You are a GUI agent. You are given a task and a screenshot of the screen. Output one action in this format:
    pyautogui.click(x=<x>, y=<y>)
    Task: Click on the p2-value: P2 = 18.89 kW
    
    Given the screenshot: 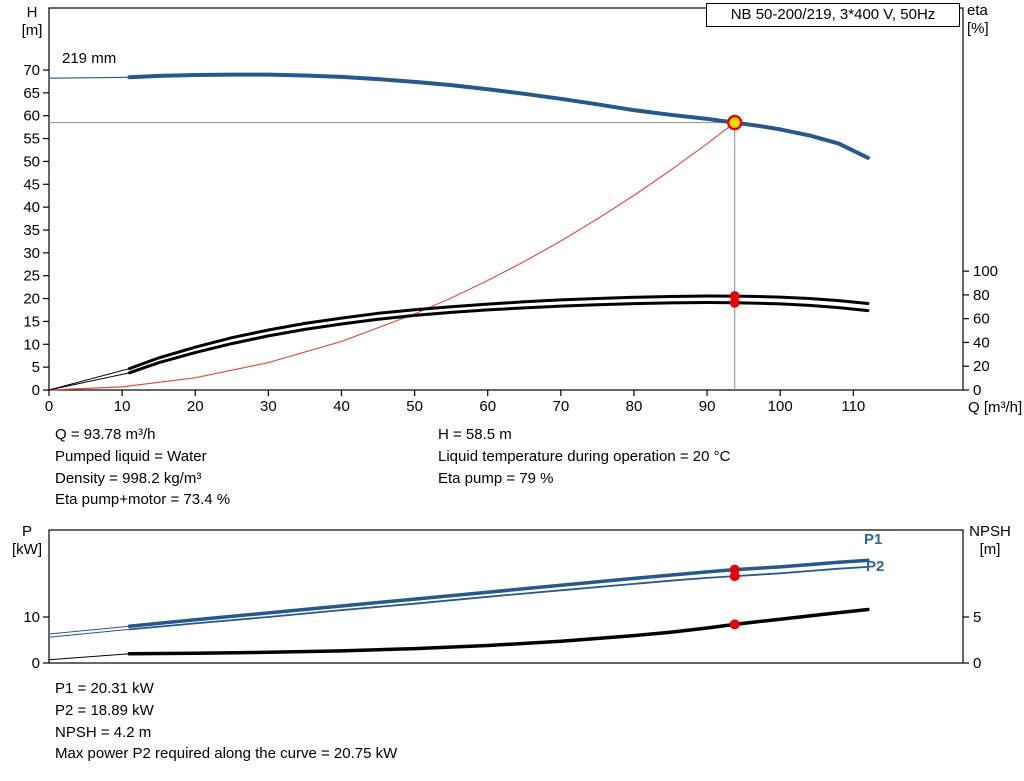 What is the action you would take?
    pyautogui.click(x=104, y=710)
    